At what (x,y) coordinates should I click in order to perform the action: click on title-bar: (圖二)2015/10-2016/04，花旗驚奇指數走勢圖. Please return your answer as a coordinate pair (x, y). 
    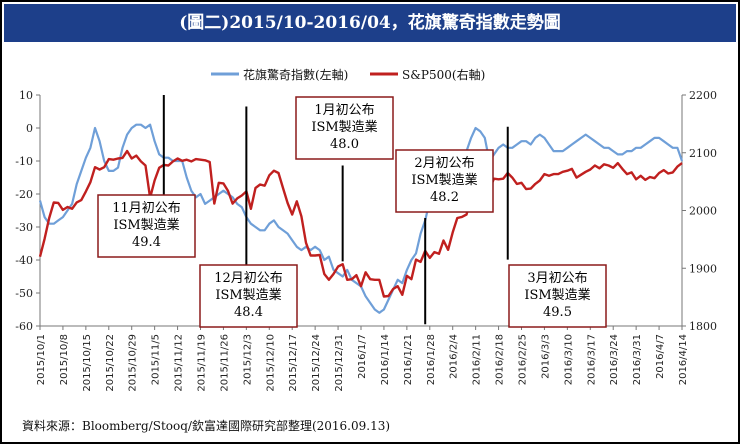
    Looking at the image, I should click on (370, 23).